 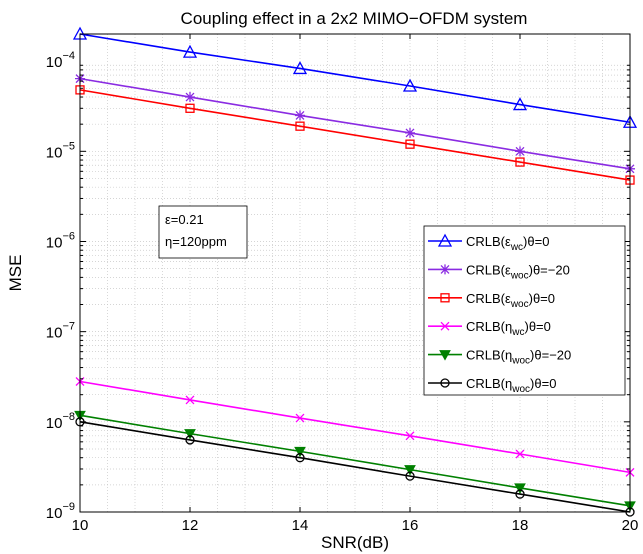 What do you see at coordinates (60, 240) in the screenshot?
I see `y-tick-label: 10⁻⁶` at bounding box center [60, 240].